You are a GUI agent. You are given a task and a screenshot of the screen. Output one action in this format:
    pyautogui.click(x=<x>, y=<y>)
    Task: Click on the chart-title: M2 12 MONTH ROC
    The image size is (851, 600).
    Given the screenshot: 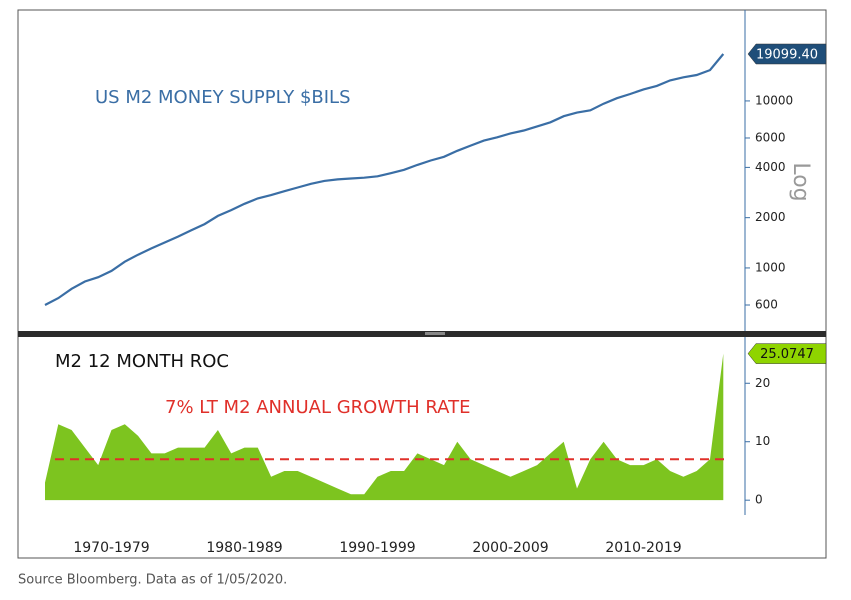 What is the action you would take?
    pyautogui.click(x=142, y=361)
    